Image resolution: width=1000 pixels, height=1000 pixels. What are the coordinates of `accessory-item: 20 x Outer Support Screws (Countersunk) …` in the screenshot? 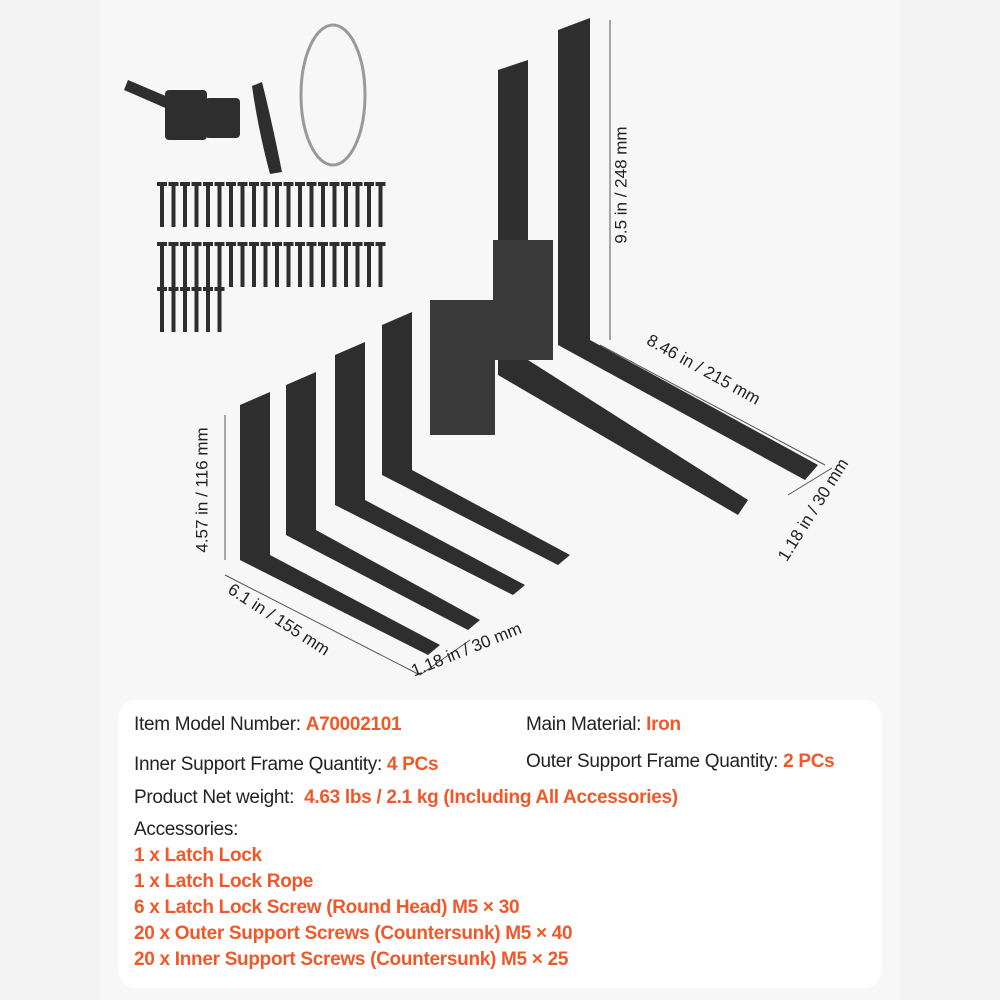 It's located at (353, 933).